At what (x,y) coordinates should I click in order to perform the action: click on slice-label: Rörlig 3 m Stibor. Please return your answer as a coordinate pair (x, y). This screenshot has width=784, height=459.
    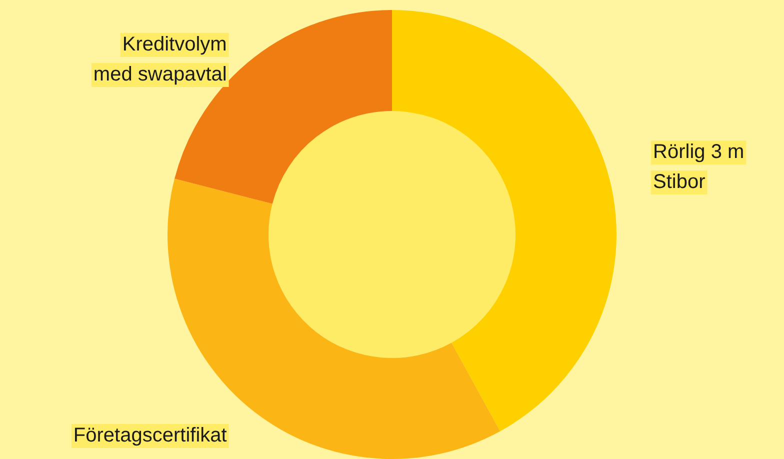
    Looking at the image, I should click on (698, 166).